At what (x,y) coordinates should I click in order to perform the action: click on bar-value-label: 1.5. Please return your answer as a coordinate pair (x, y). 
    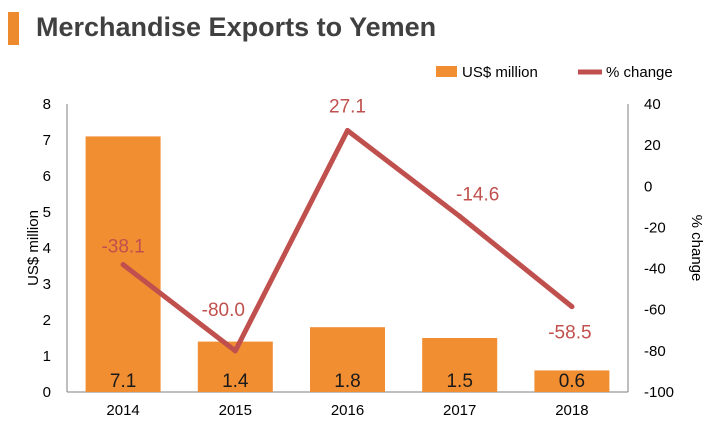
    Looking at the image, I should click on (459, 381).